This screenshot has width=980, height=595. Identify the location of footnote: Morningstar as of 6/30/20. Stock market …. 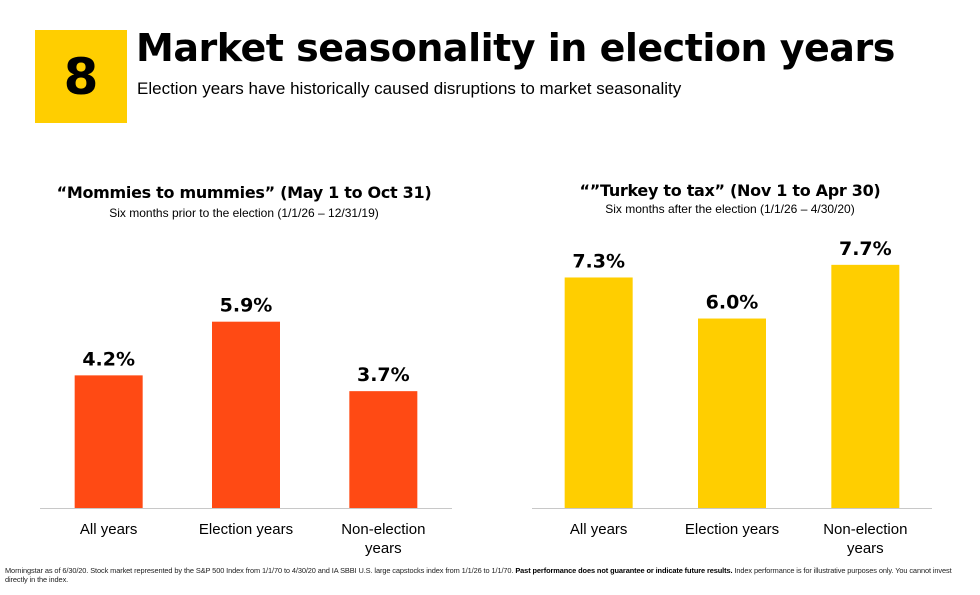
(490, 575).